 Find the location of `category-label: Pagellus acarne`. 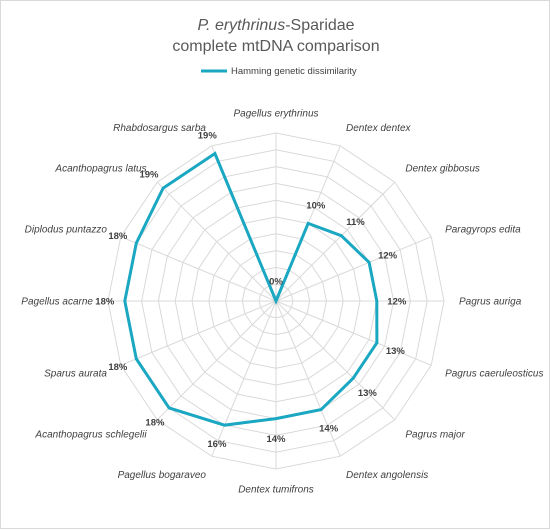

category-label: Pagellus acarne is located at coordinates (57, 302).